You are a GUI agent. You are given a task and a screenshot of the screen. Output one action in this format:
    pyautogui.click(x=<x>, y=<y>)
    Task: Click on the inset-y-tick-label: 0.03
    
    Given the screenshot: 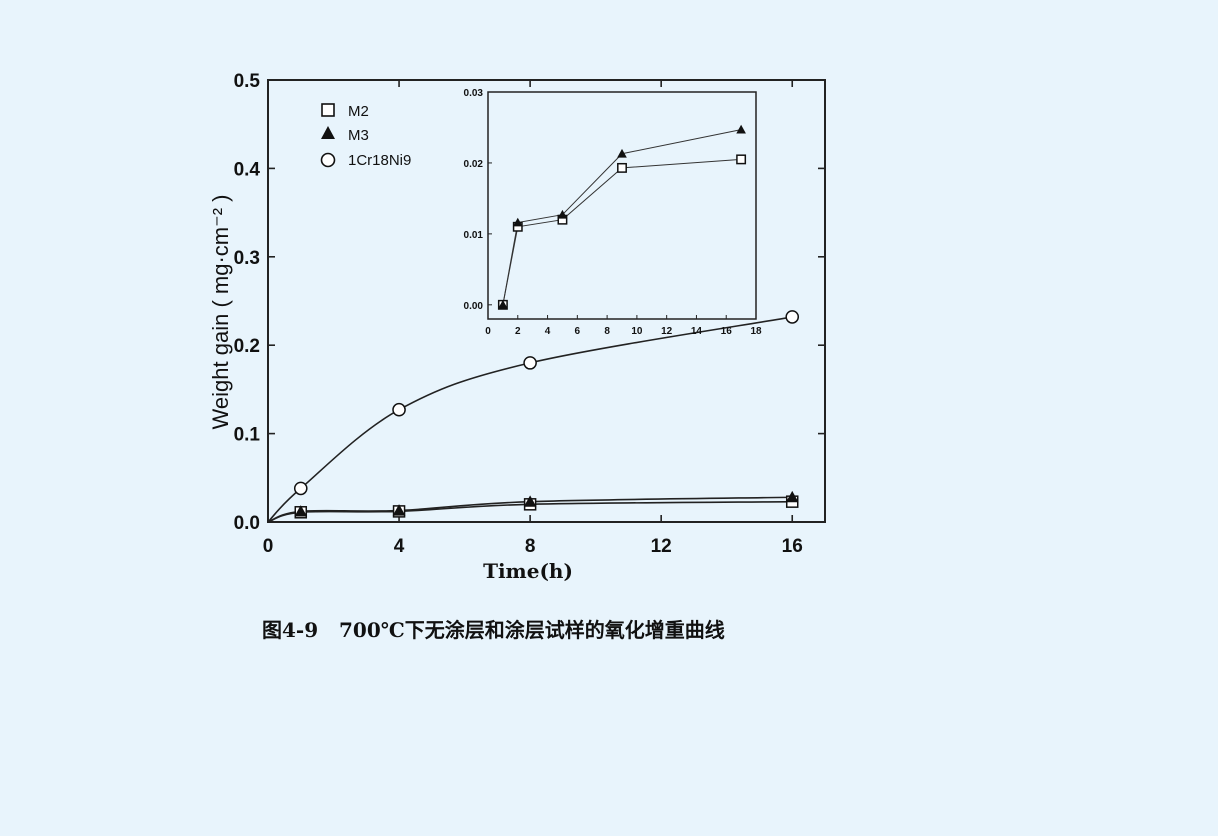 What is the action you would take?
    pyautogui.click(x=474, y=93)
    